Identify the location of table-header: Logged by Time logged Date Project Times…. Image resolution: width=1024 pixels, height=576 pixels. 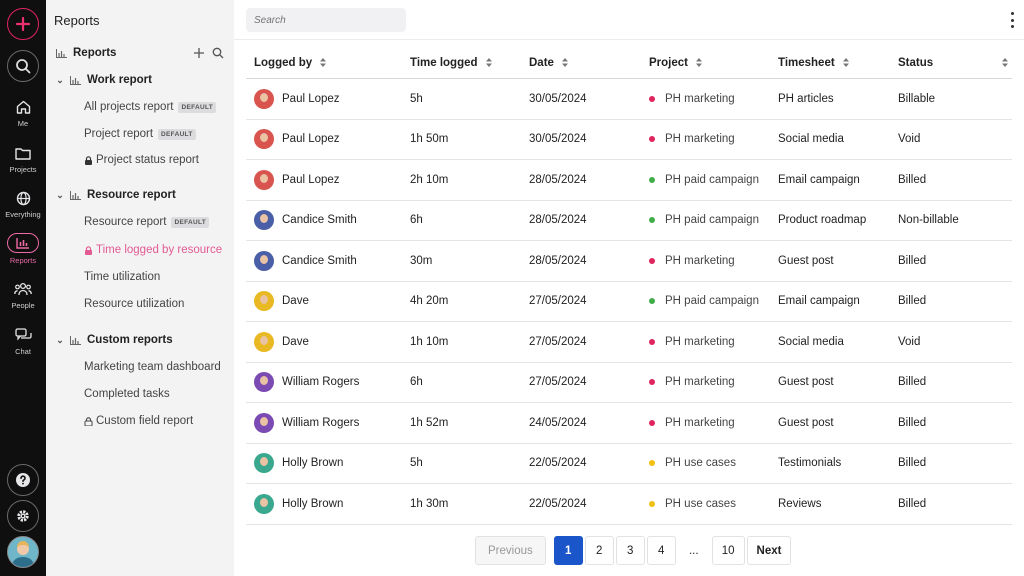
(629, 63).